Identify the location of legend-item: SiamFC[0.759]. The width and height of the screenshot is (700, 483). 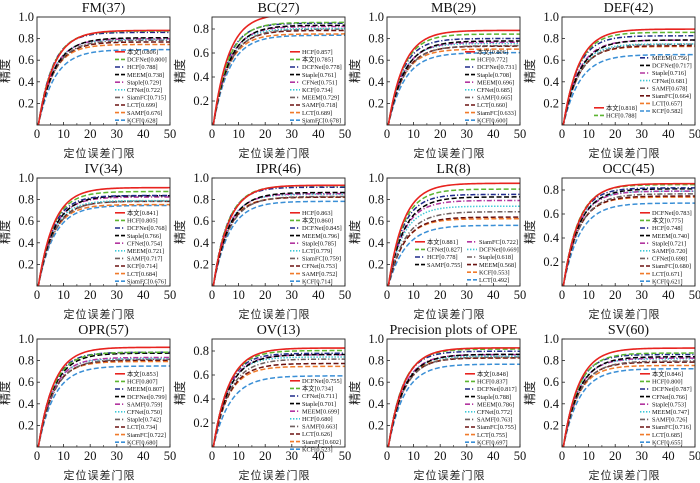
(315, 259).